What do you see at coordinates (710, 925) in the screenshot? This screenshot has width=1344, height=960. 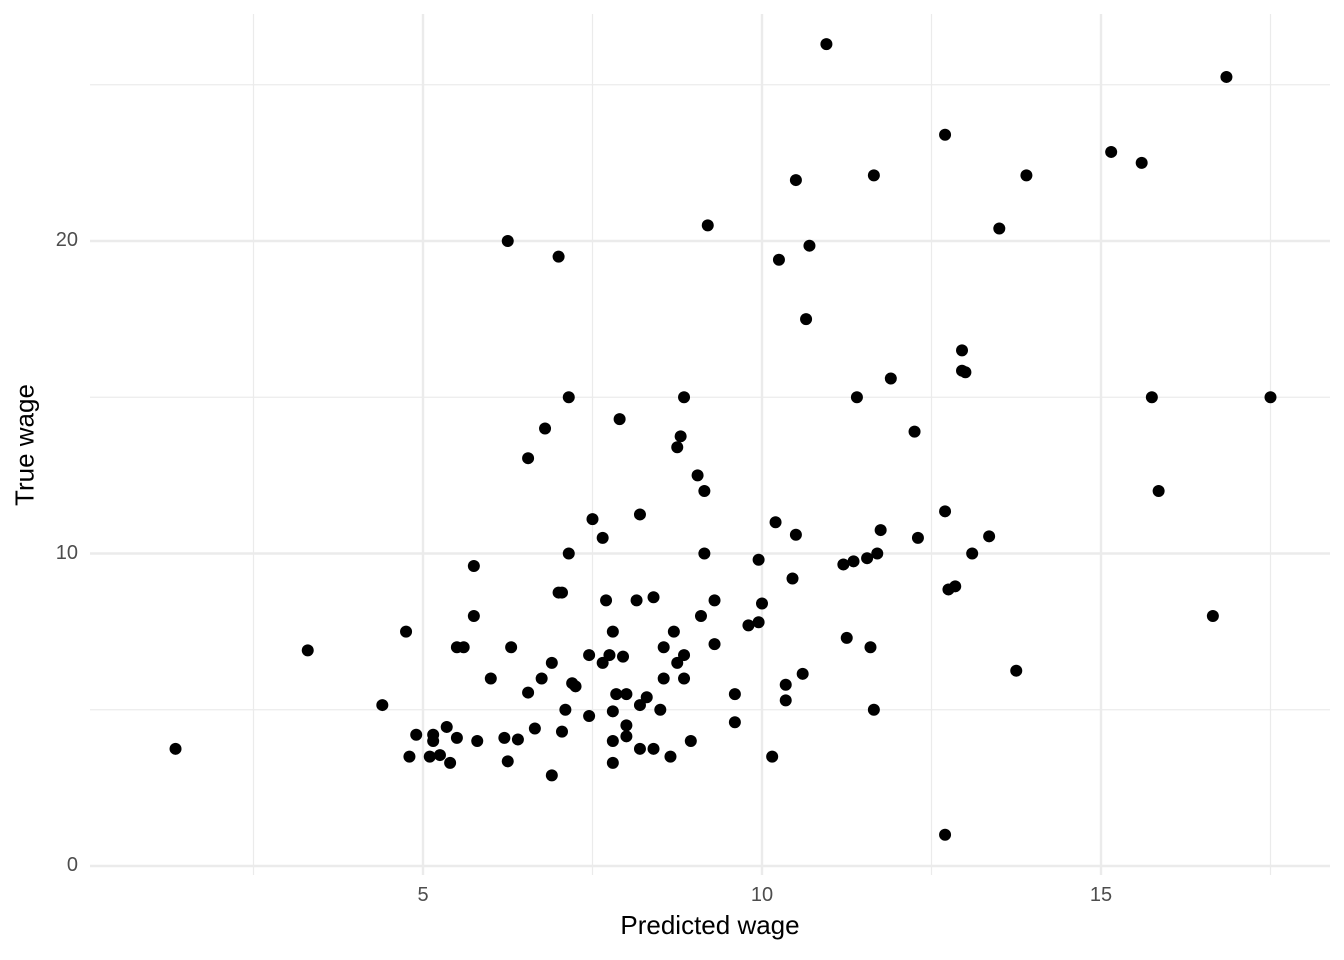 I see `x-axis-title: Predicted wage` at bounding box center [710, 925].